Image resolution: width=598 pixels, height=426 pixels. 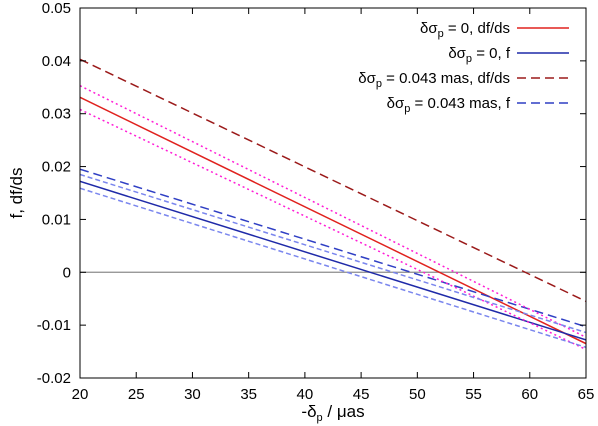 What do you see at coordinates (56, 114) in the screenshot?
I see `y-tick-label: 0.03` at bounding box center [56, 114].